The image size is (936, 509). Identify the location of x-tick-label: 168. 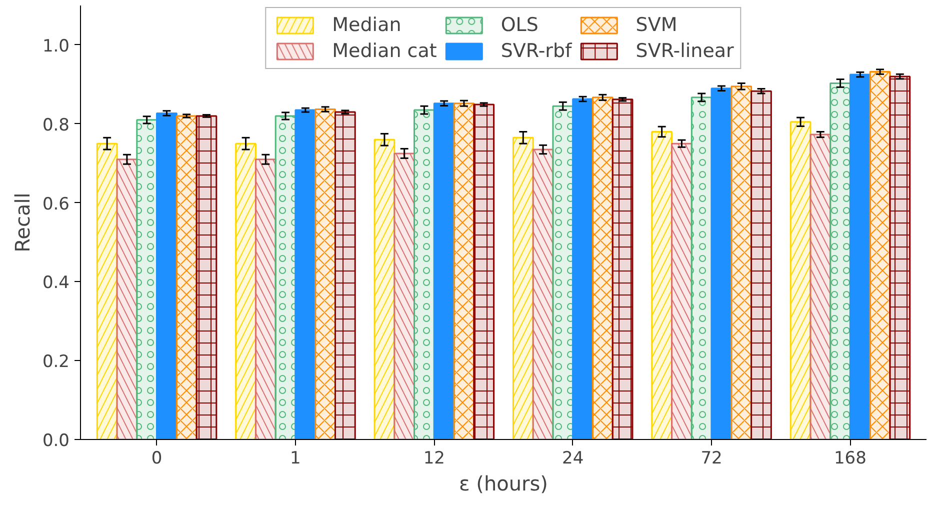
(850, 458).